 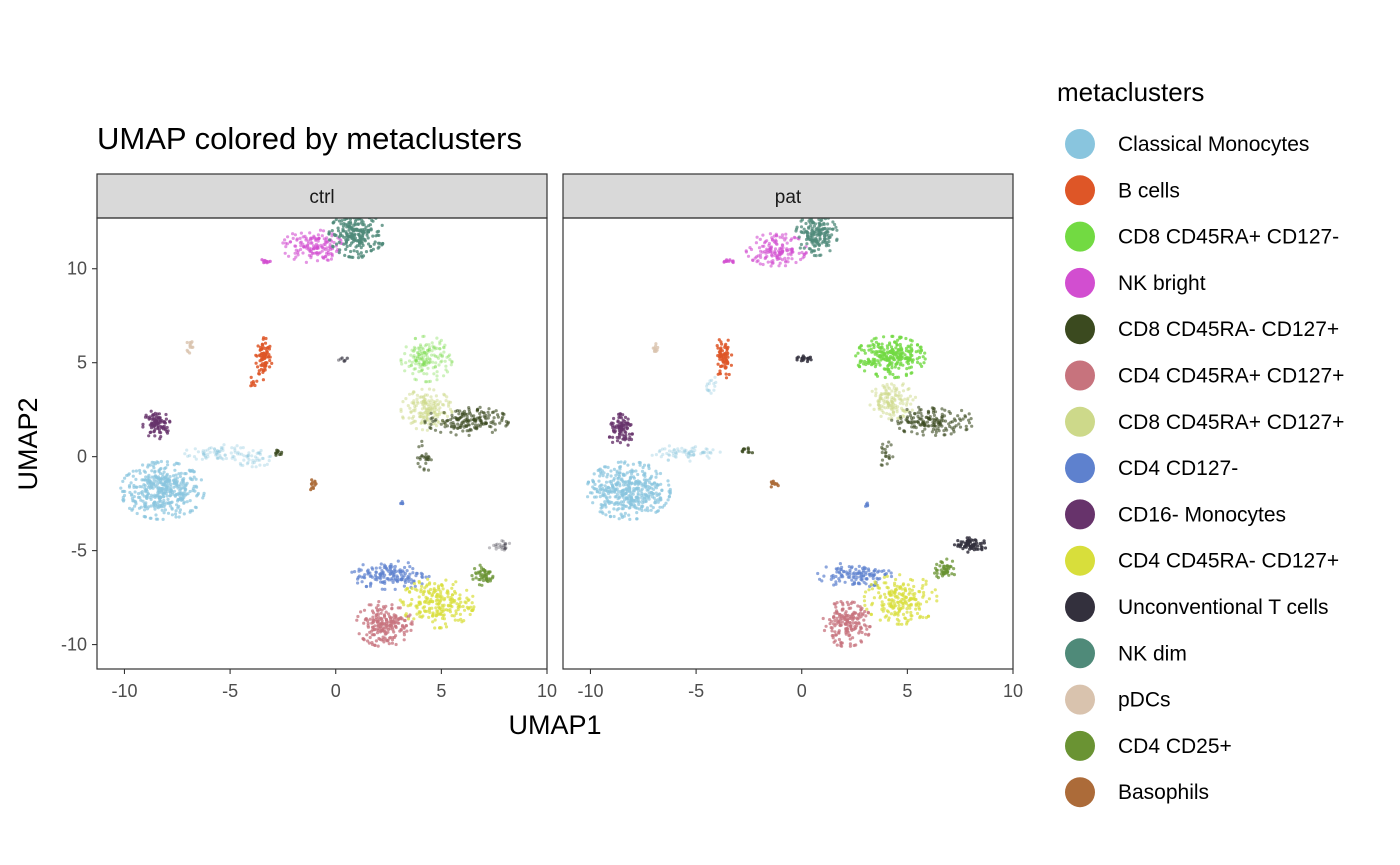 I want to click on legend-label: B cells, so click(x=1149, y=190).